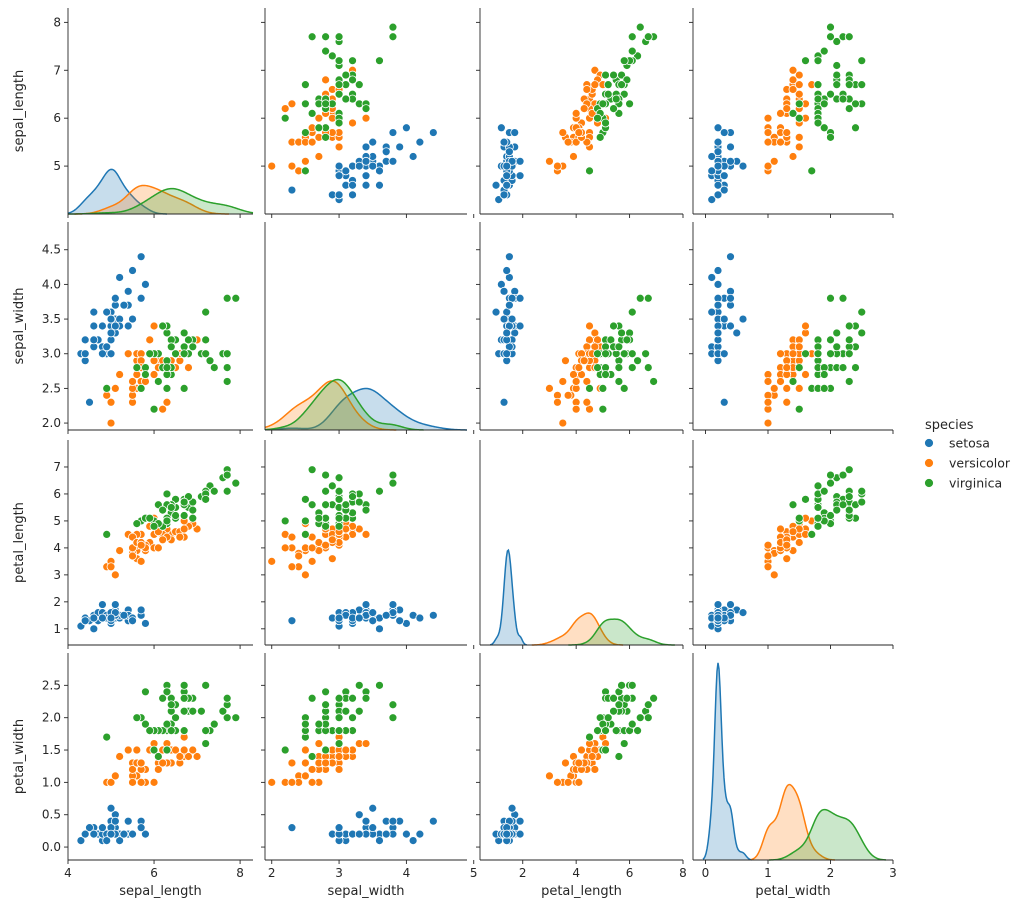 This screenshot has height=908, width=1024. What do you see at coordinates (57, 575) in the screenshot?
I see `y-tick-label: 3` at bounding box center [57, 575].